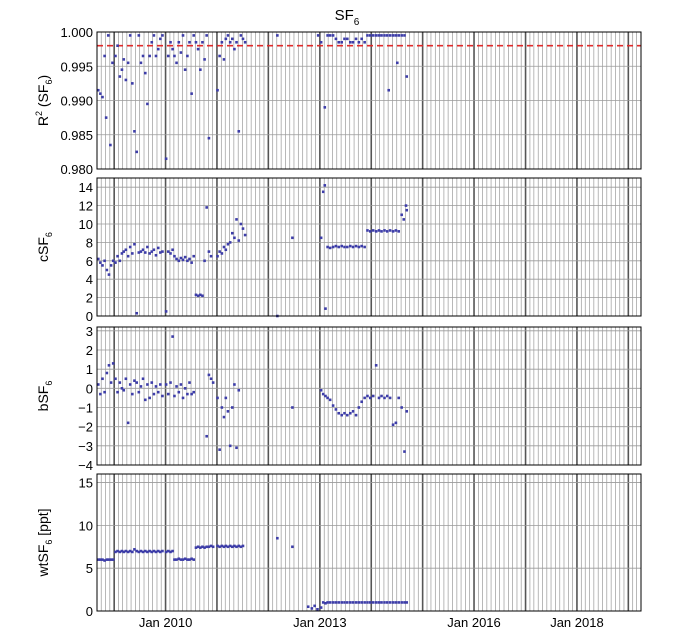  Describe the element at coordinates (89, 316) in the screenshot. I see `y-tick-label: 0` at that location.